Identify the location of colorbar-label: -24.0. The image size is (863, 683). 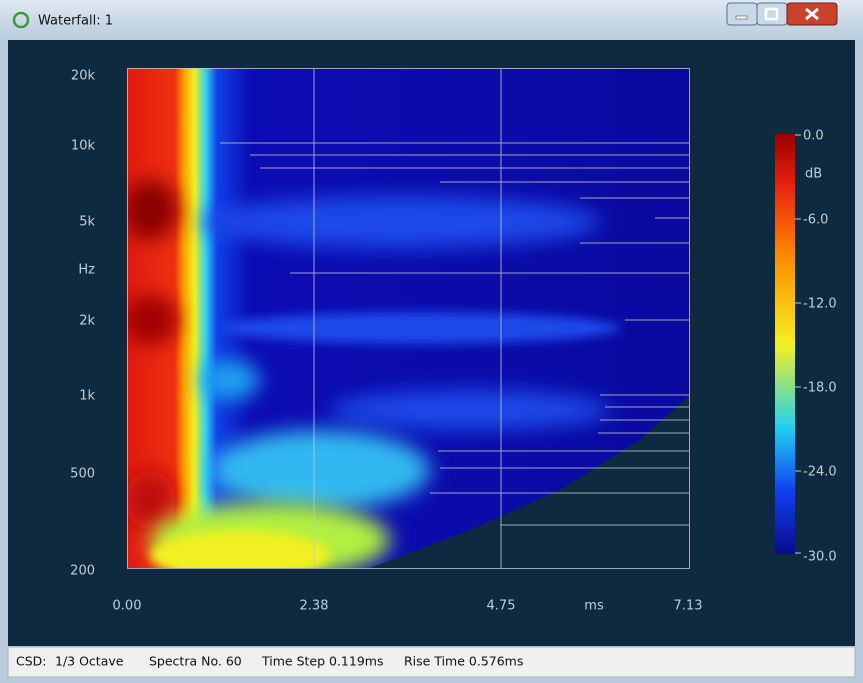
(820, 472).